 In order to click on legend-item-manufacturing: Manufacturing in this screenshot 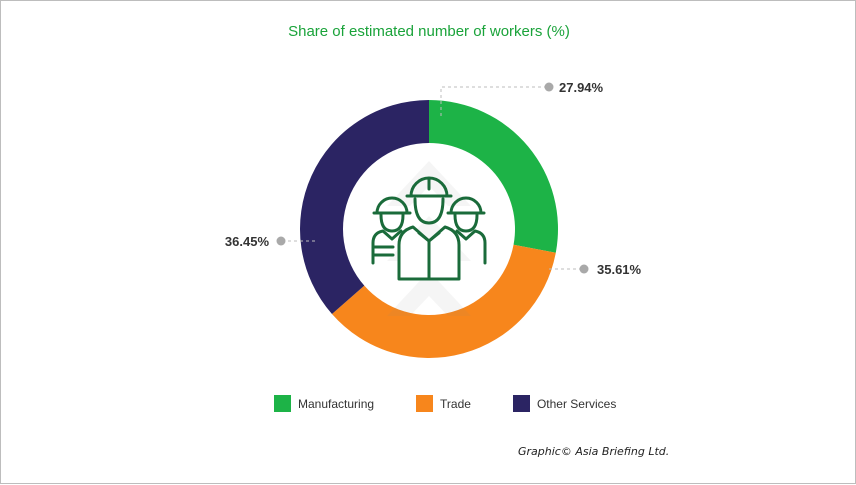, I will do `click(324, 403)`.